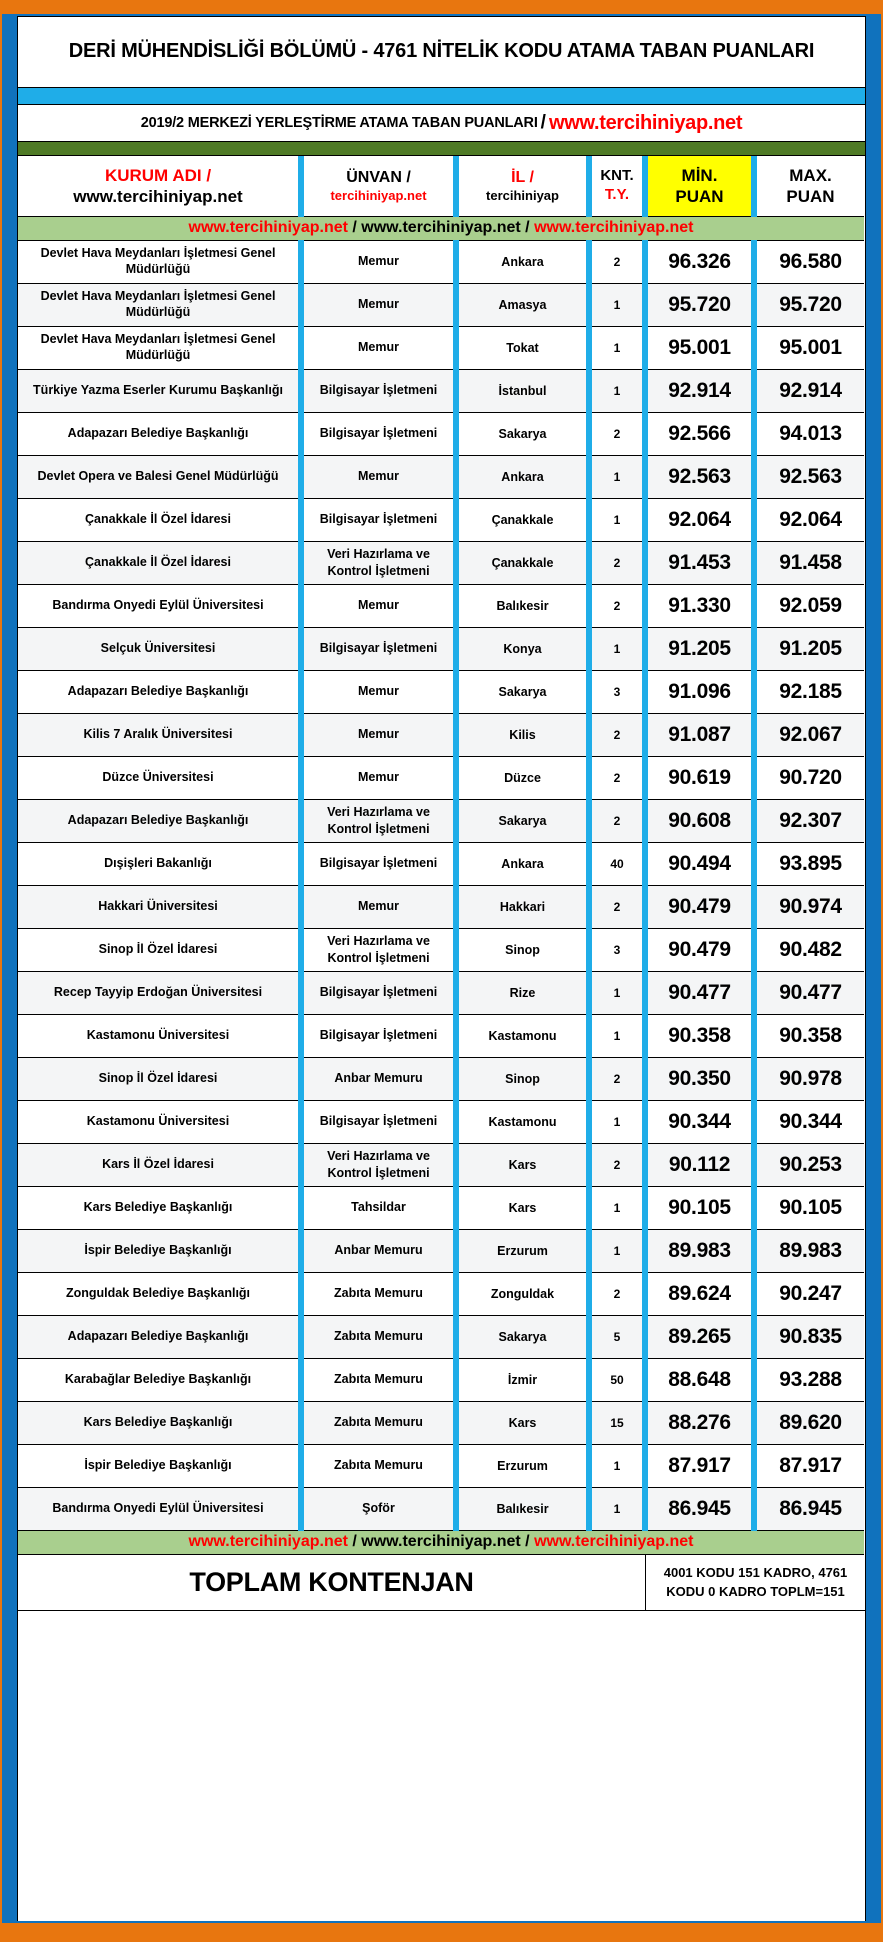 The width and height of the screenshot is (883, 1942). I want to click on row-cell-min-puan: 90.619, so click(701, 778).